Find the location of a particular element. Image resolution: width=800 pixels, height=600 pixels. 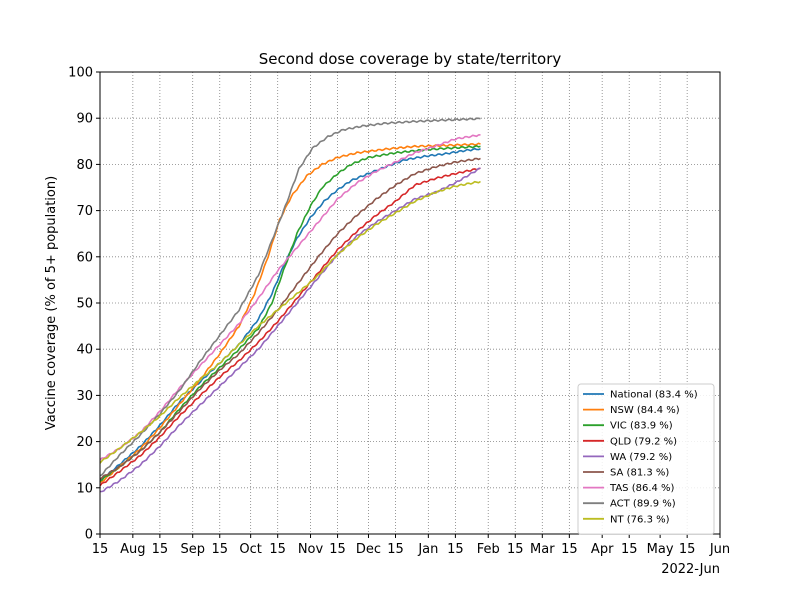

x-tick-label: May is located at coordinates (660, 549).